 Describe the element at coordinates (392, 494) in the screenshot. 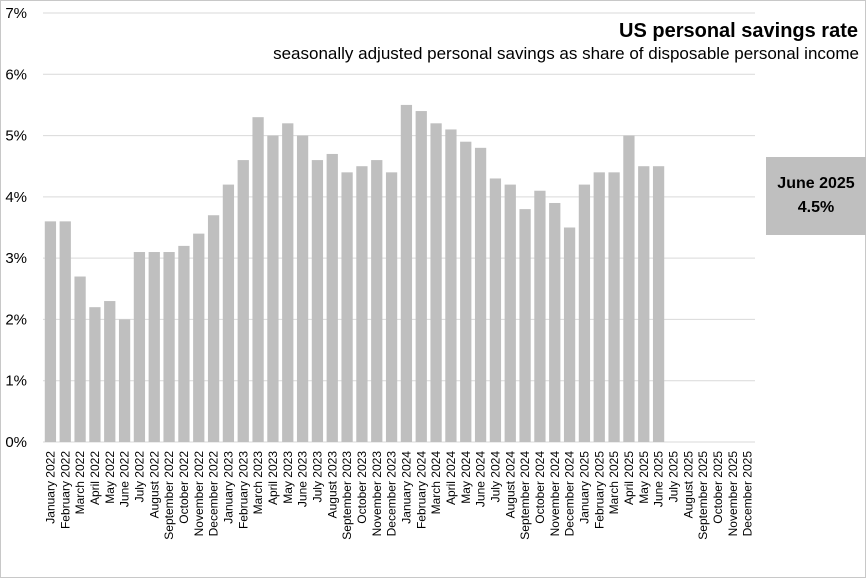

I see `x-tick-label: December 2023` at that location.